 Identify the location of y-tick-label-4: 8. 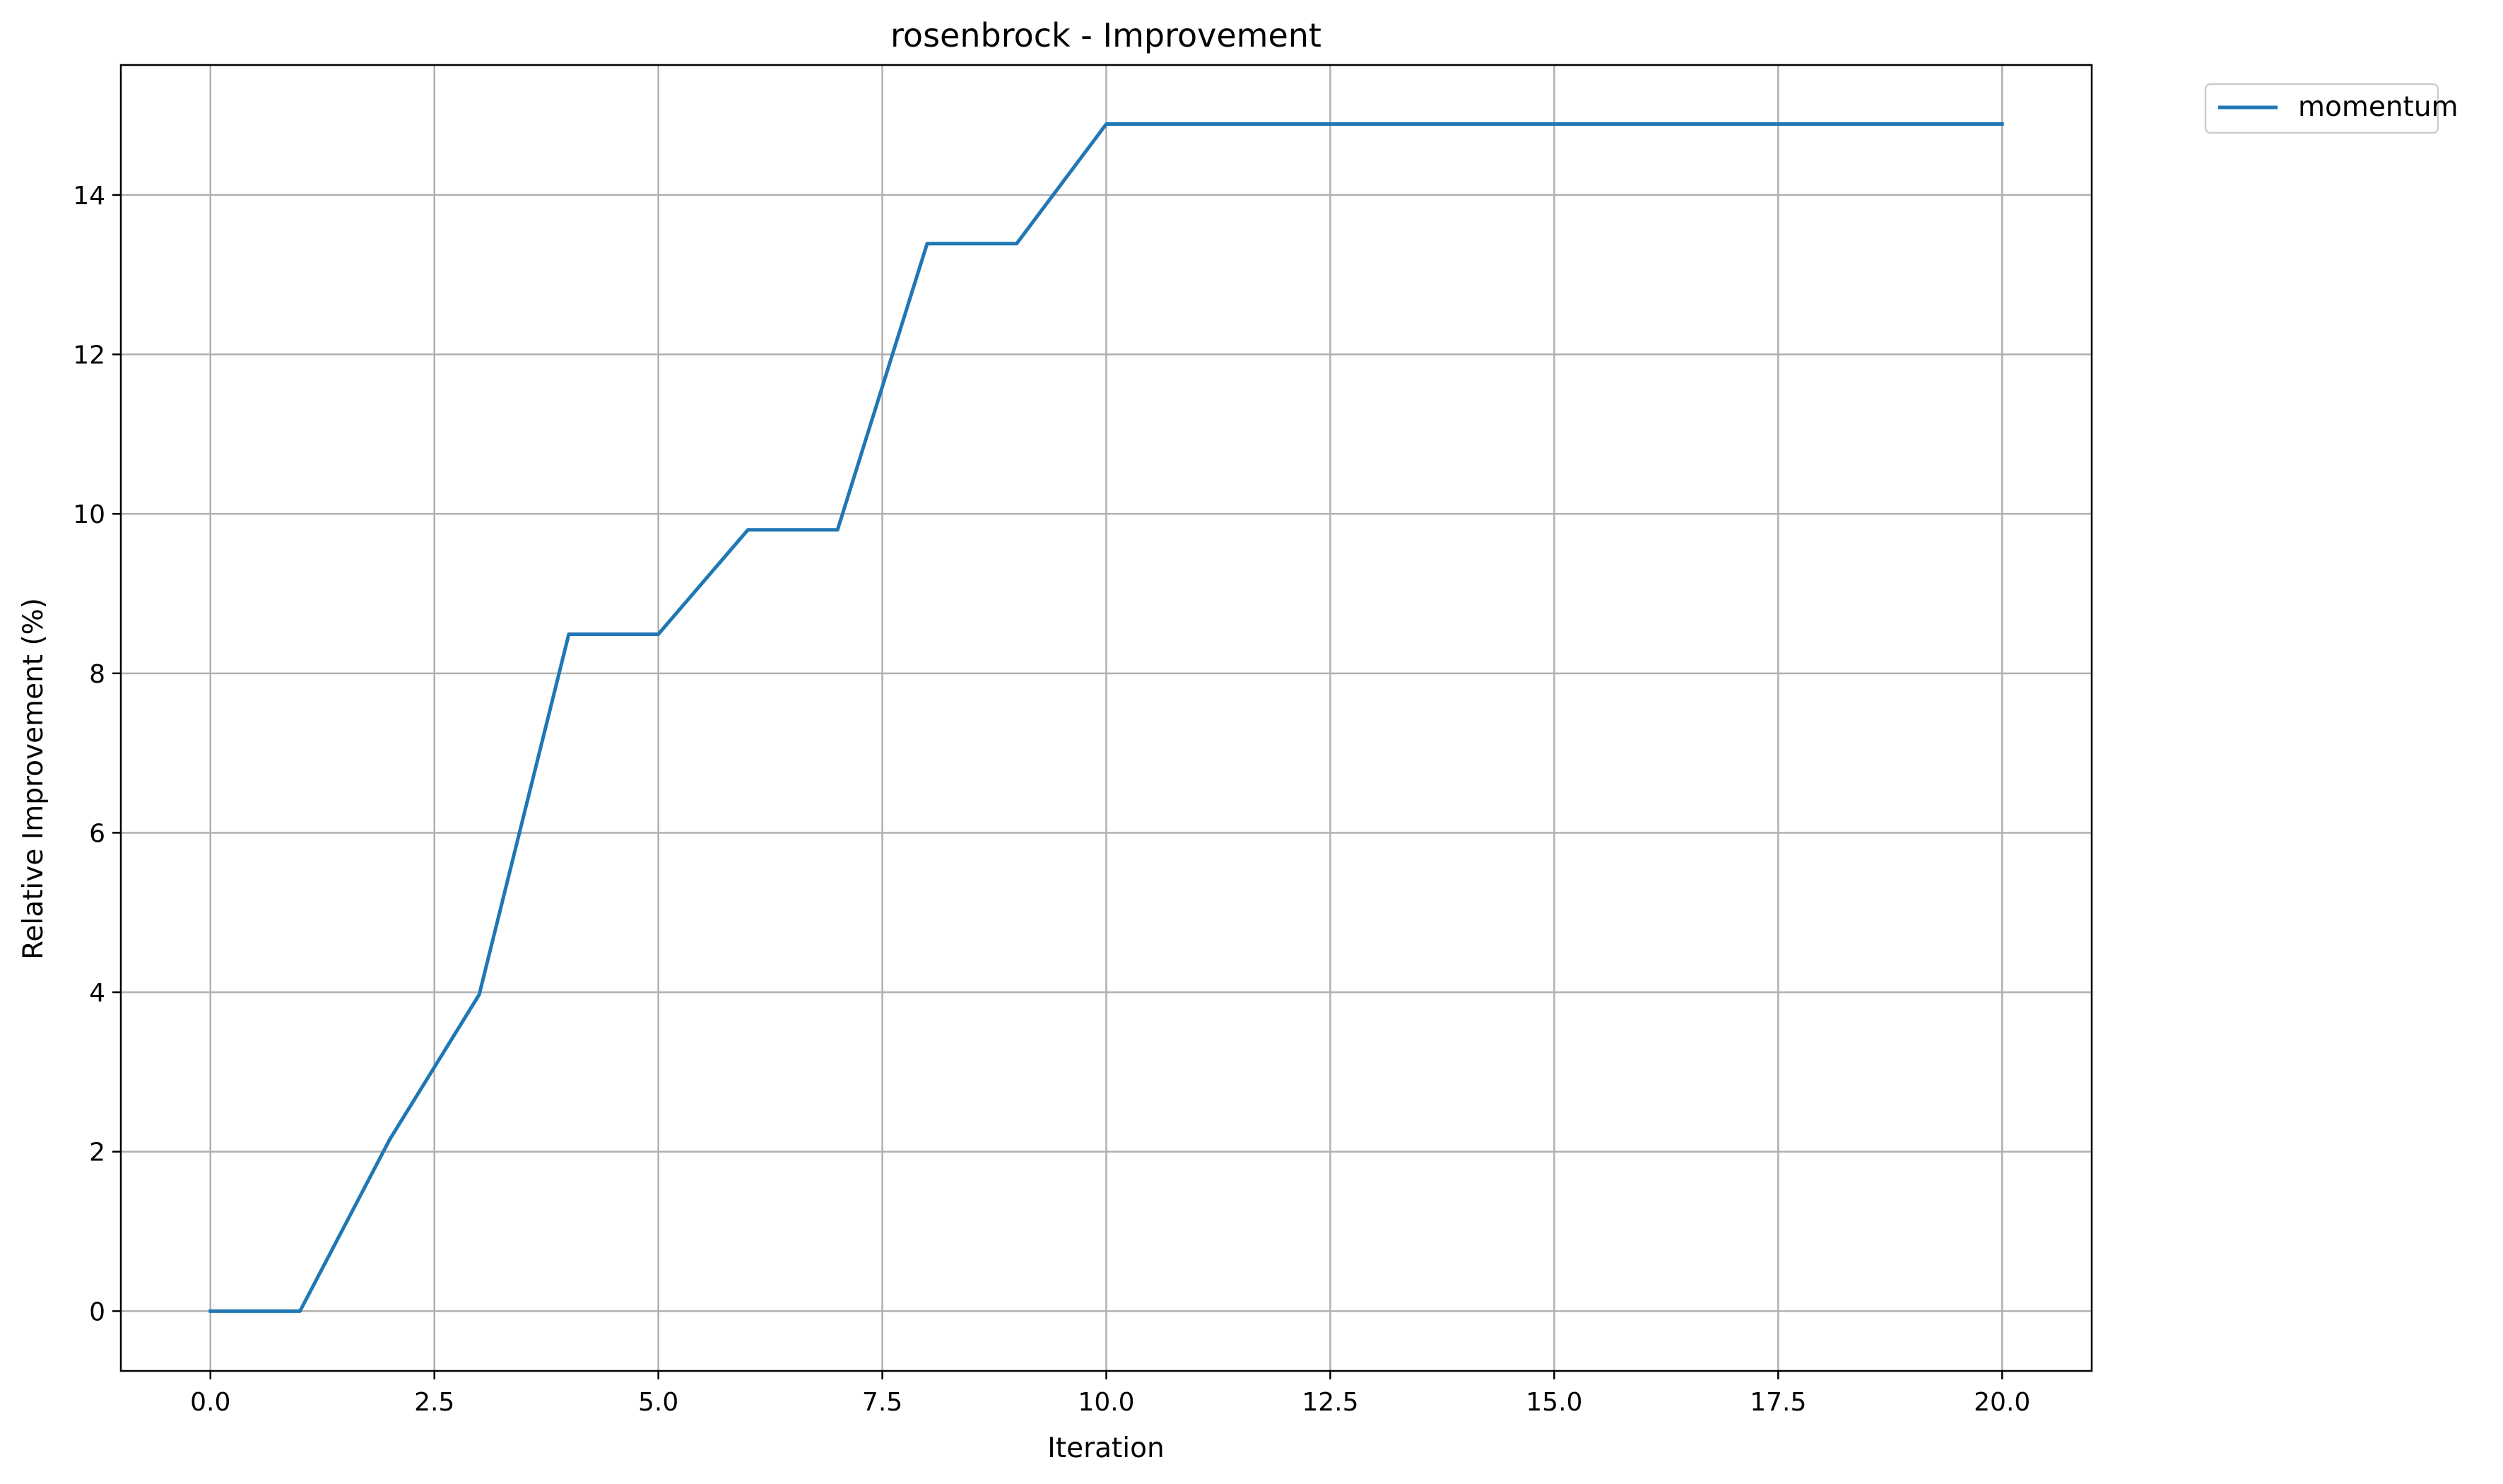
(97, 674).